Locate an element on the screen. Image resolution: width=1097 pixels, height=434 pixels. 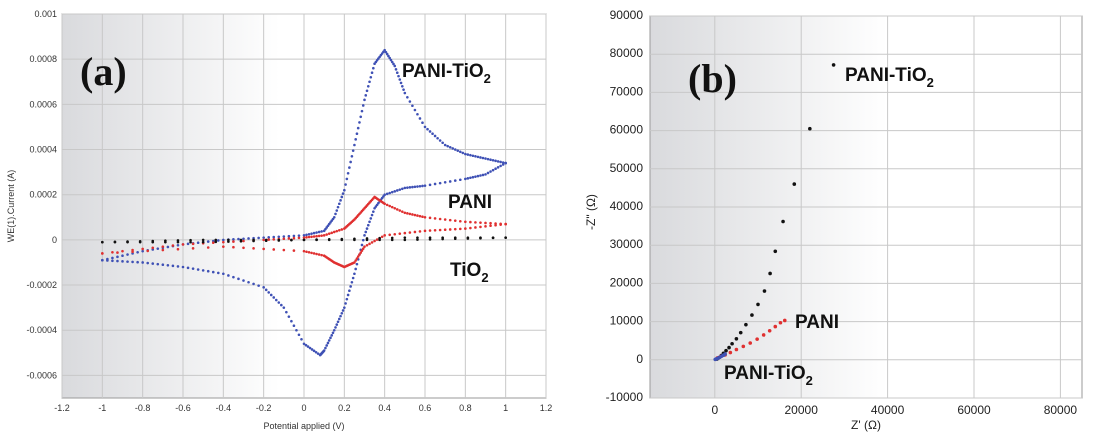
y-tick-label: 0.0006 is located at coordinates (43, 104).